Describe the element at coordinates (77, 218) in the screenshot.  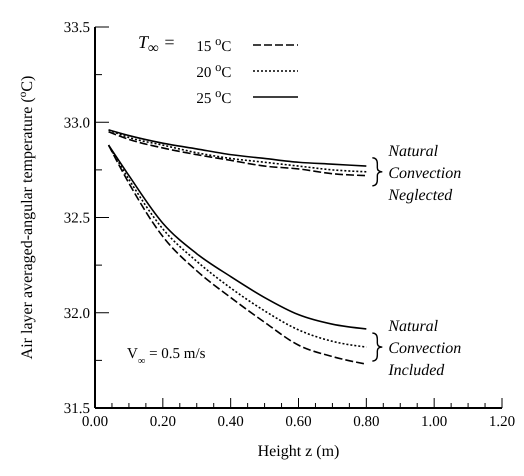
I see `y-tick-label: 32.5` at that location.